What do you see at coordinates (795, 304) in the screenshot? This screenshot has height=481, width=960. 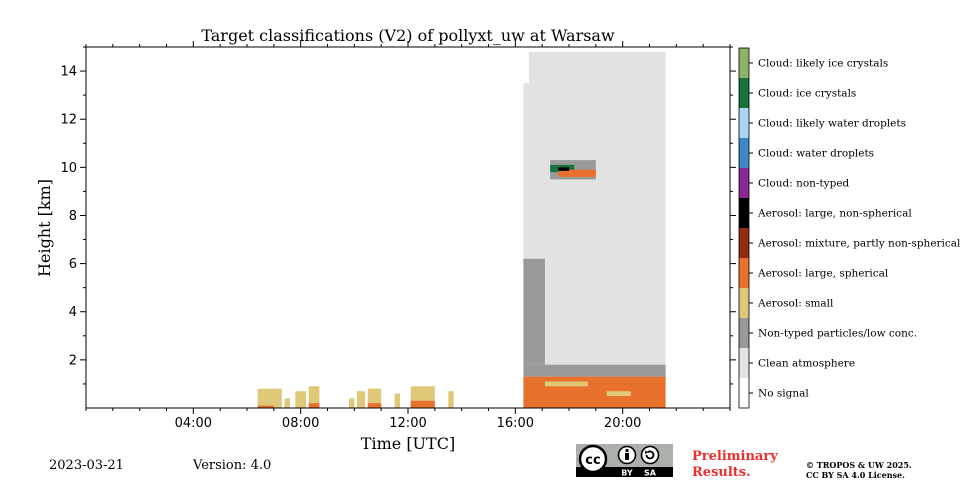 I see `legend-label-aerosol-small: Aerosol: small` at bounding box center [795, 304].